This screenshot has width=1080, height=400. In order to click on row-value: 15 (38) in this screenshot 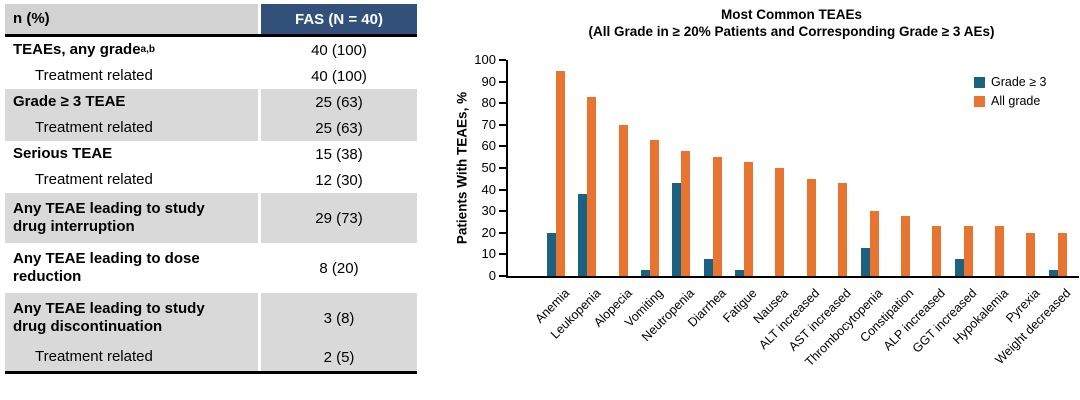, I will do `click(339, 154)`.